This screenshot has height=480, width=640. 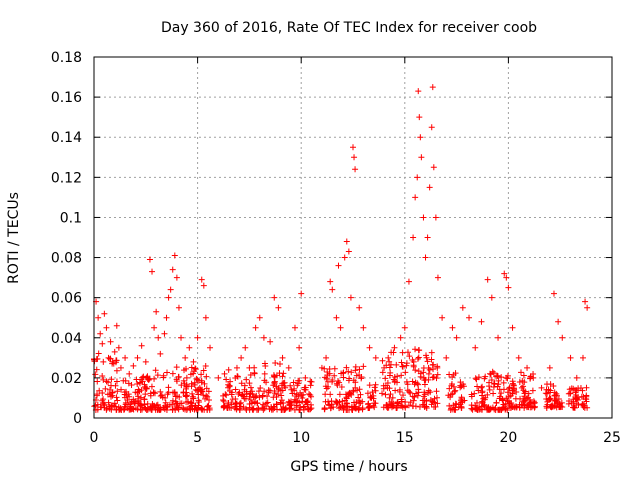 What do you see at coordinates (14, 238) in the screenshot?
I see `y-axis-label: ROTI / TECUs` at bounding box center [14, 238].